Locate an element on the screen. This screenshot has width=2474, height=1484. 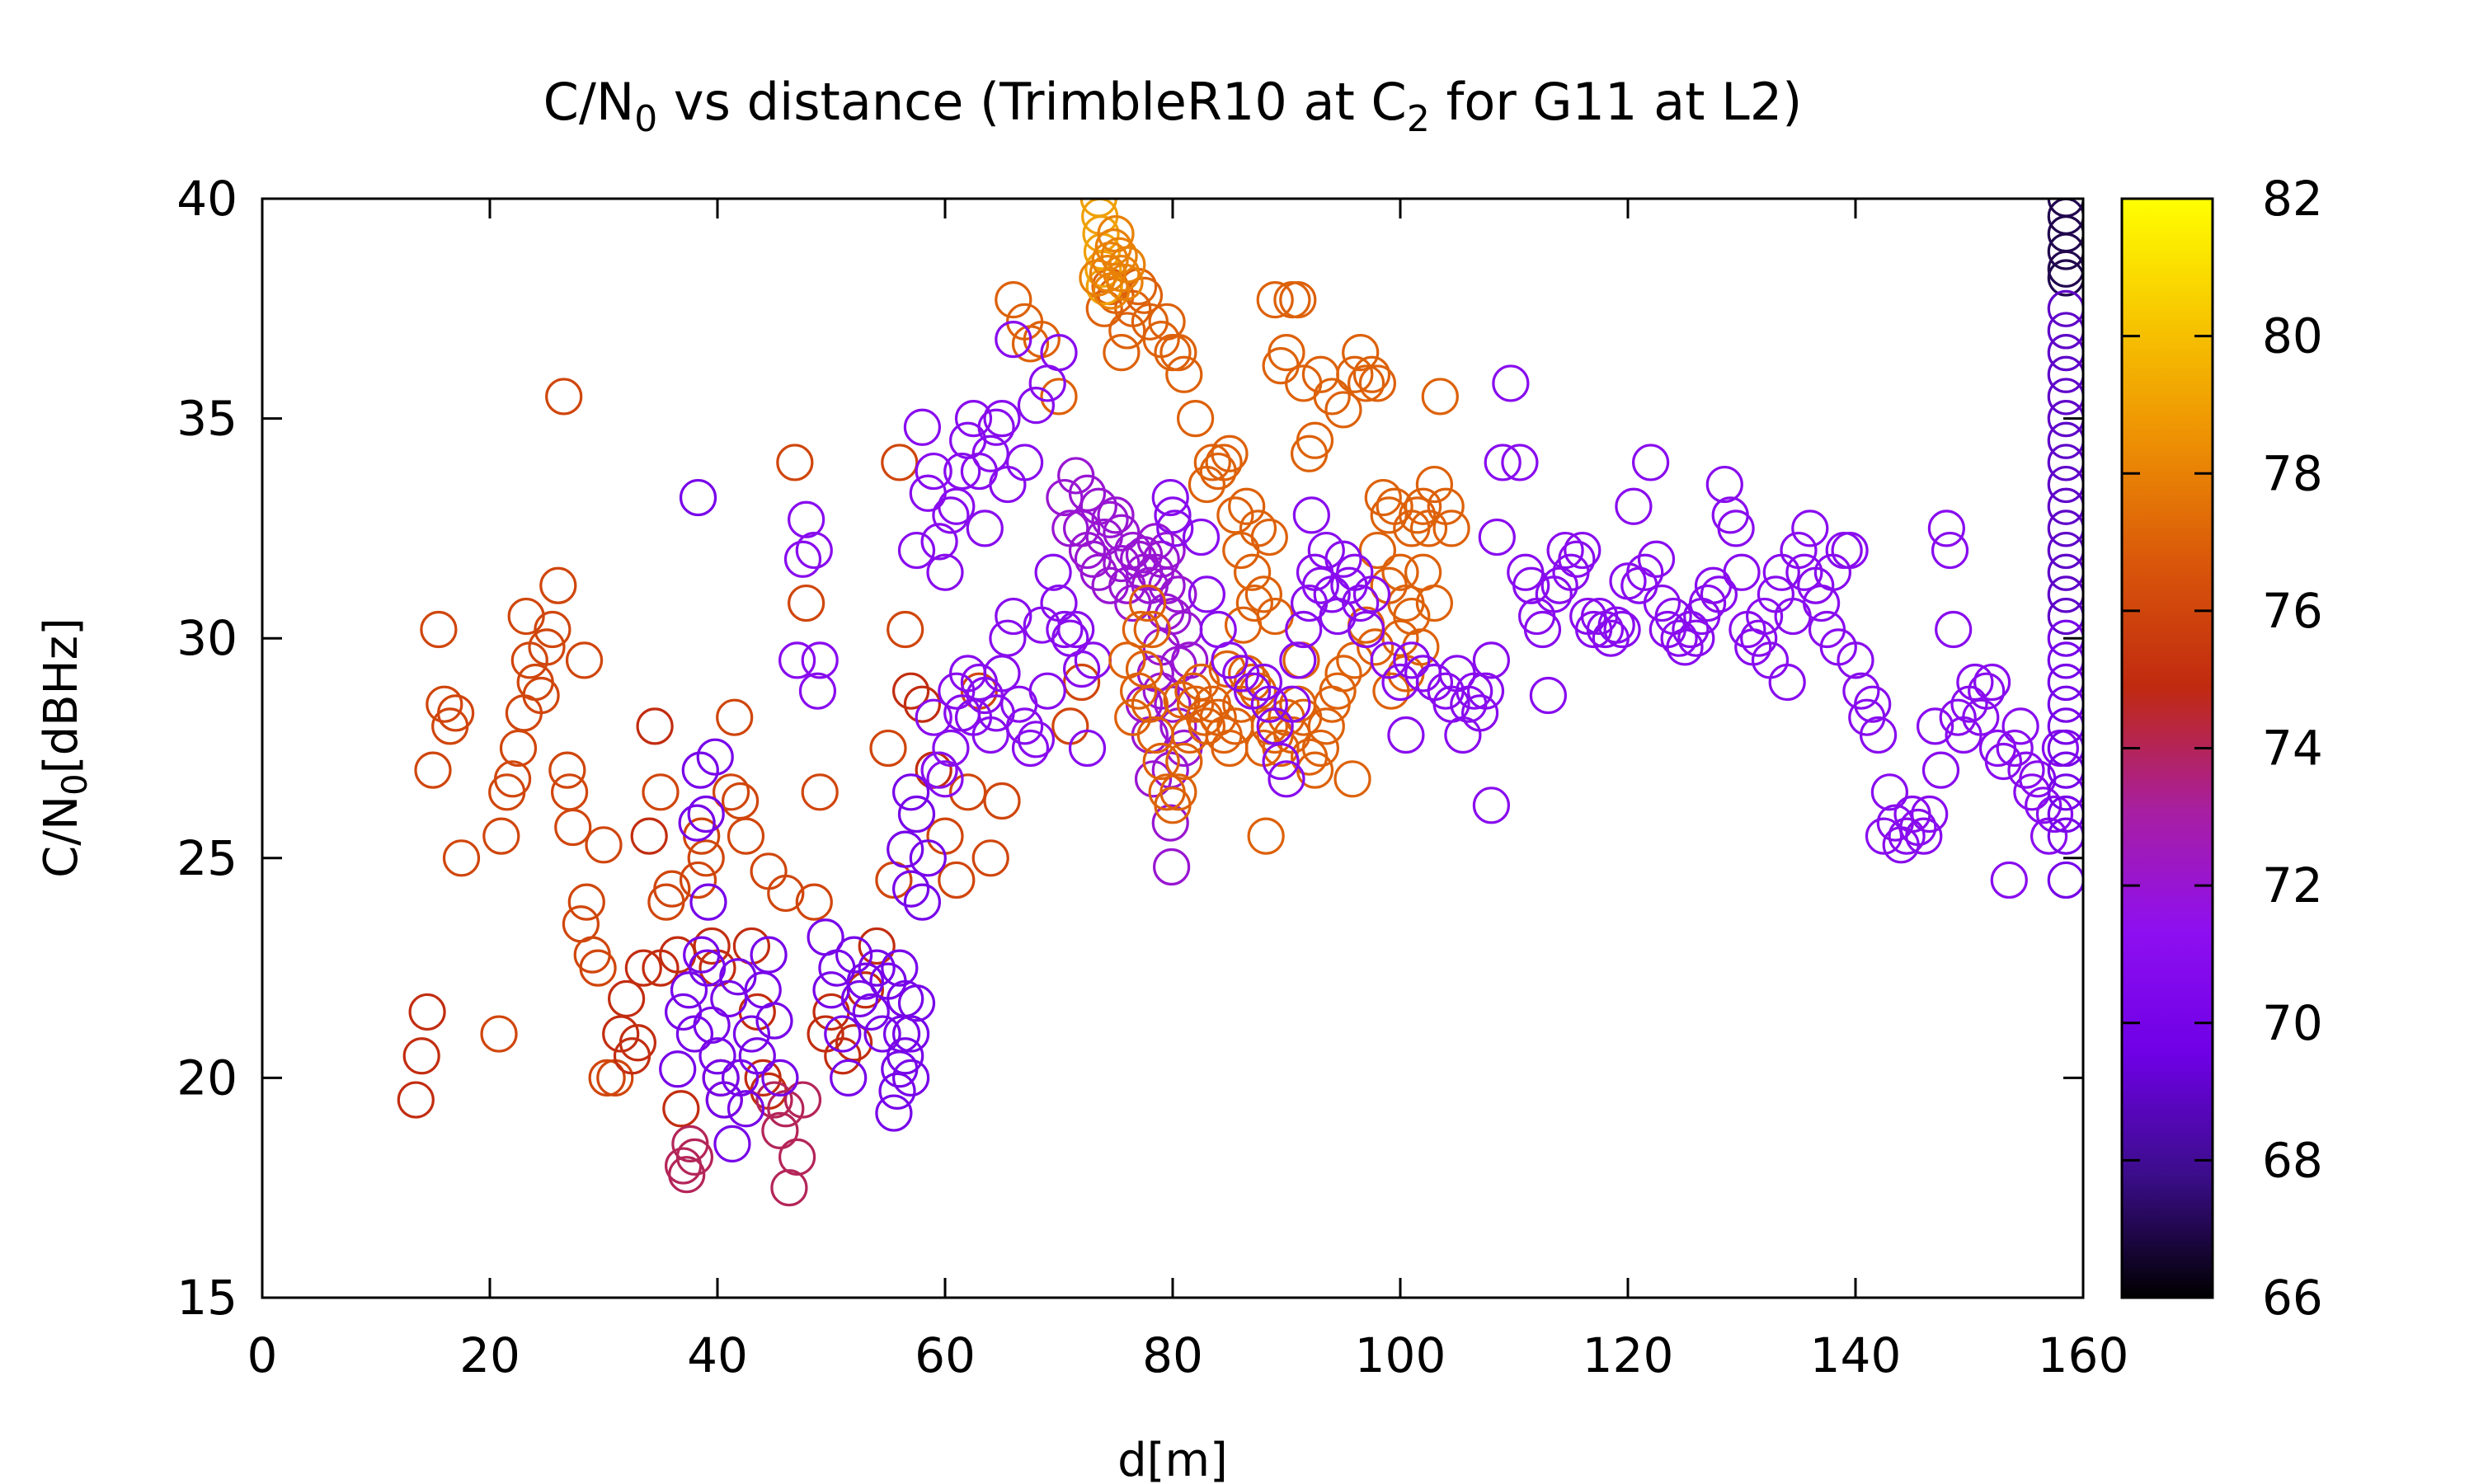
x-tick-label: 40 is located at coordinates (717, 1355).